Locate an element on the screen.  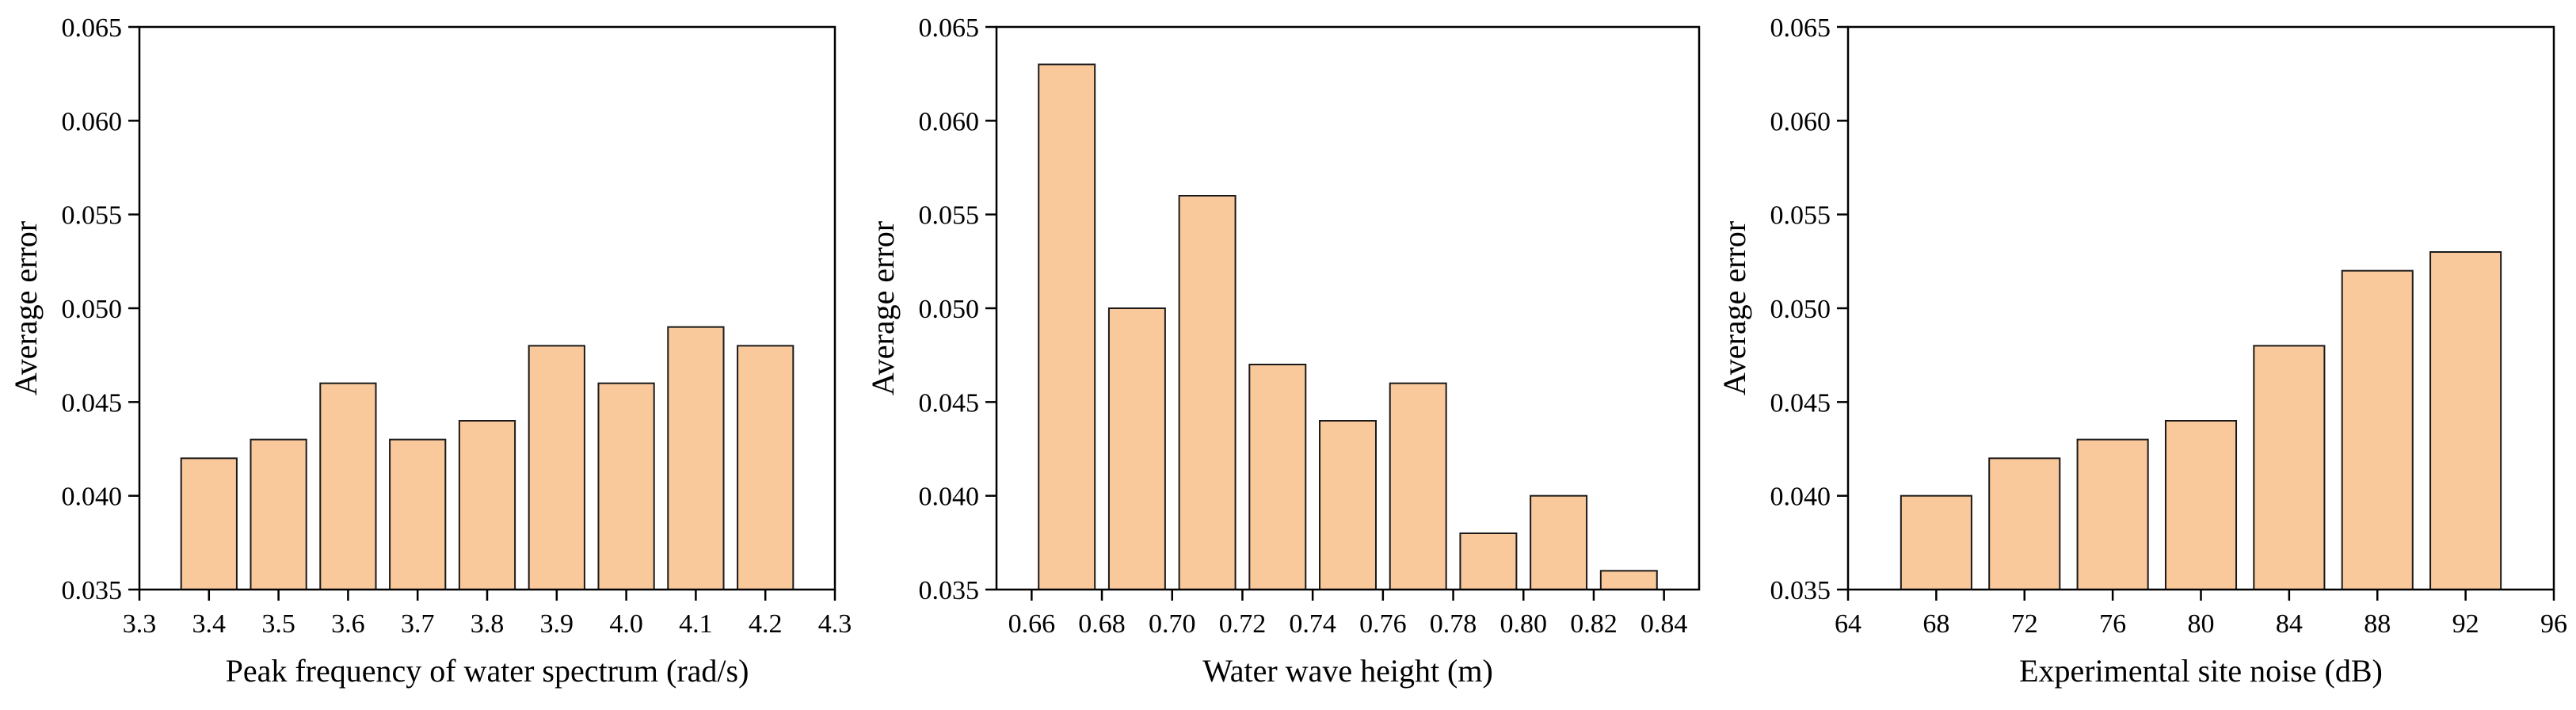
x-tick-label: 0.72 is located at coordinates (1243, 624).